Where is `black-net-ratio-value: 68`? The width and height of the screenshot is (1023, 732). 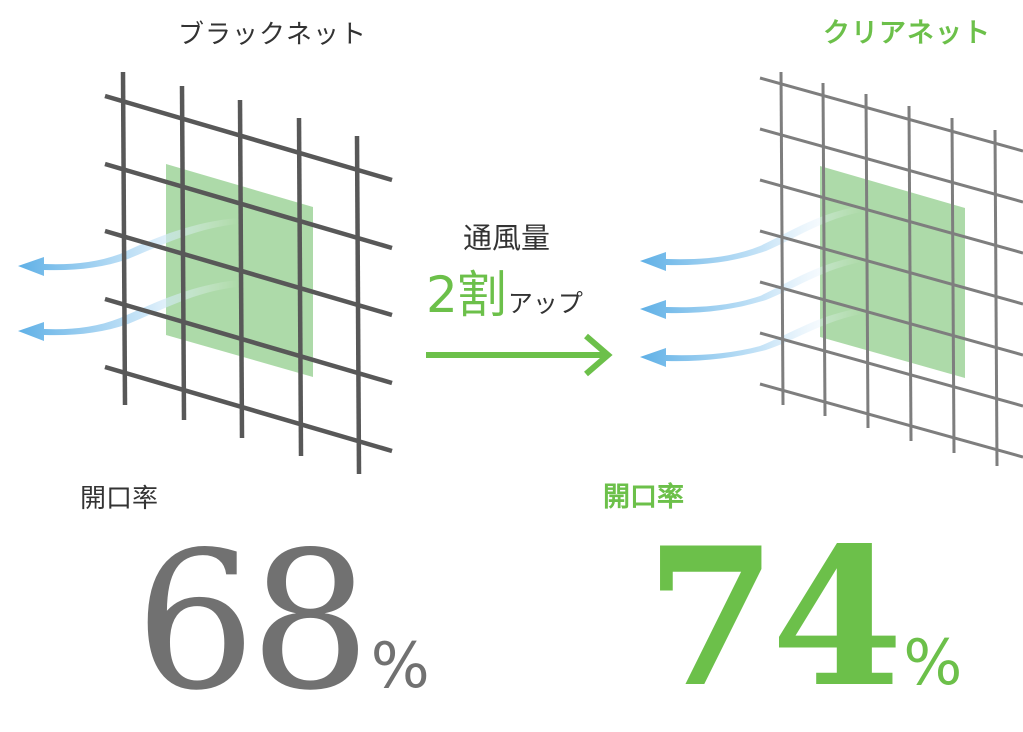 black-net-ratio-value: 68 is located at coordinates (253, 621).